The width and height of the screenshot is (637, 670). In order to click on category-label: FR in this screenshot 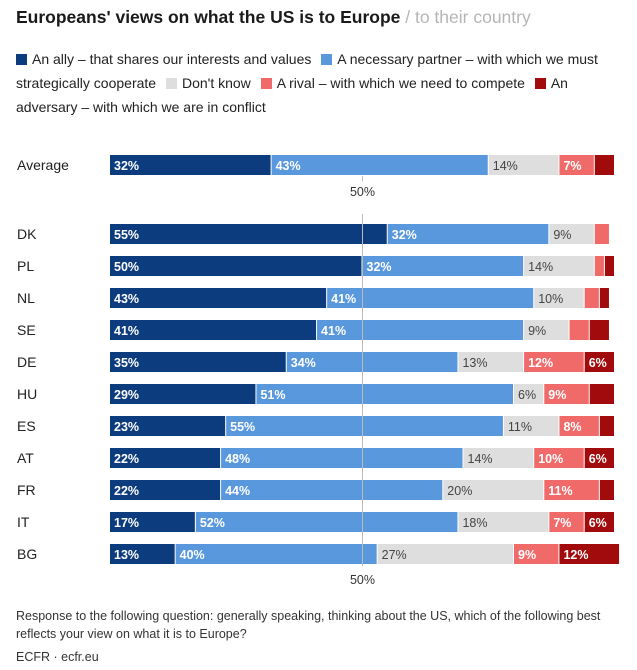, I will do `click(26, 490)`.